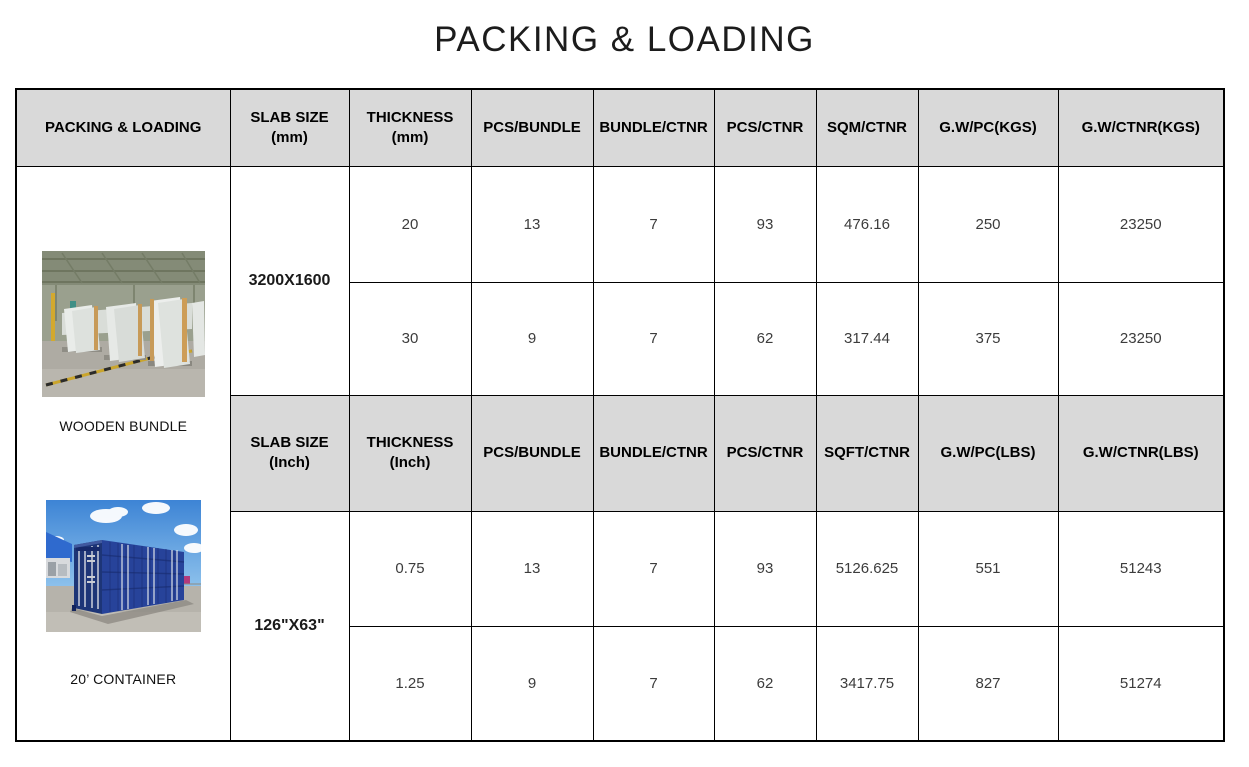 The height and width of the screenshot is (767, 1249). What do you see at coordinates (532, 568) in the screenshot?
I see `cell-in-r1-pcs-bundle: 13` at bounding box center [532, 568].